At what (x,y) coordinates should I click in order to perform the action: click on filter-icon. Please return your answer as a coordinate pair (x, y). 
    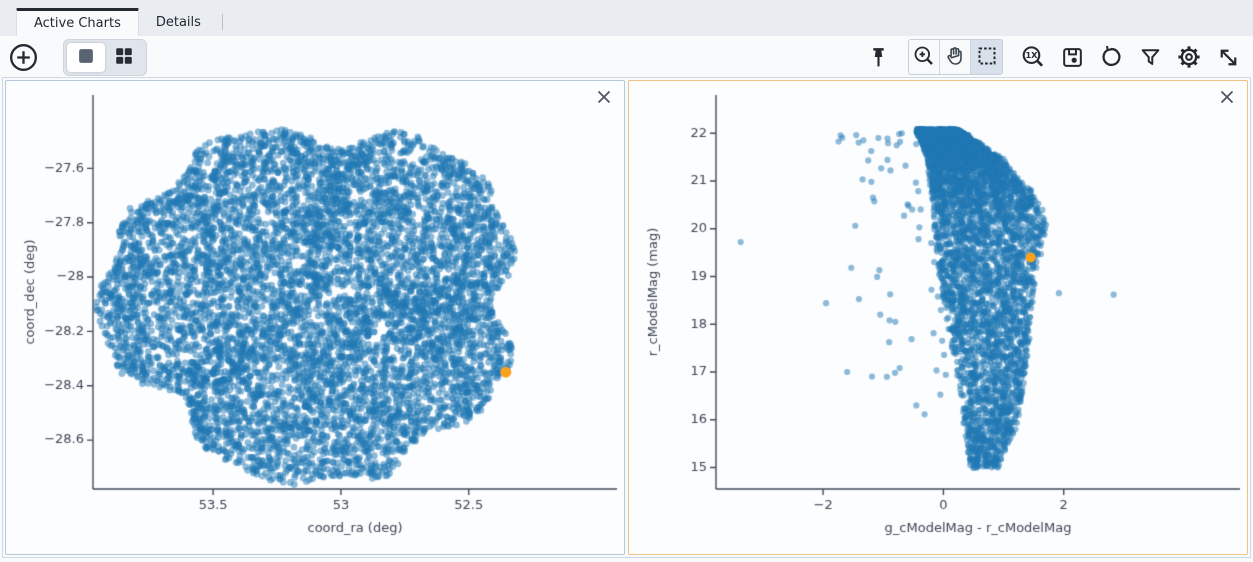
    Looking at the image, I should click on (1150, 57).